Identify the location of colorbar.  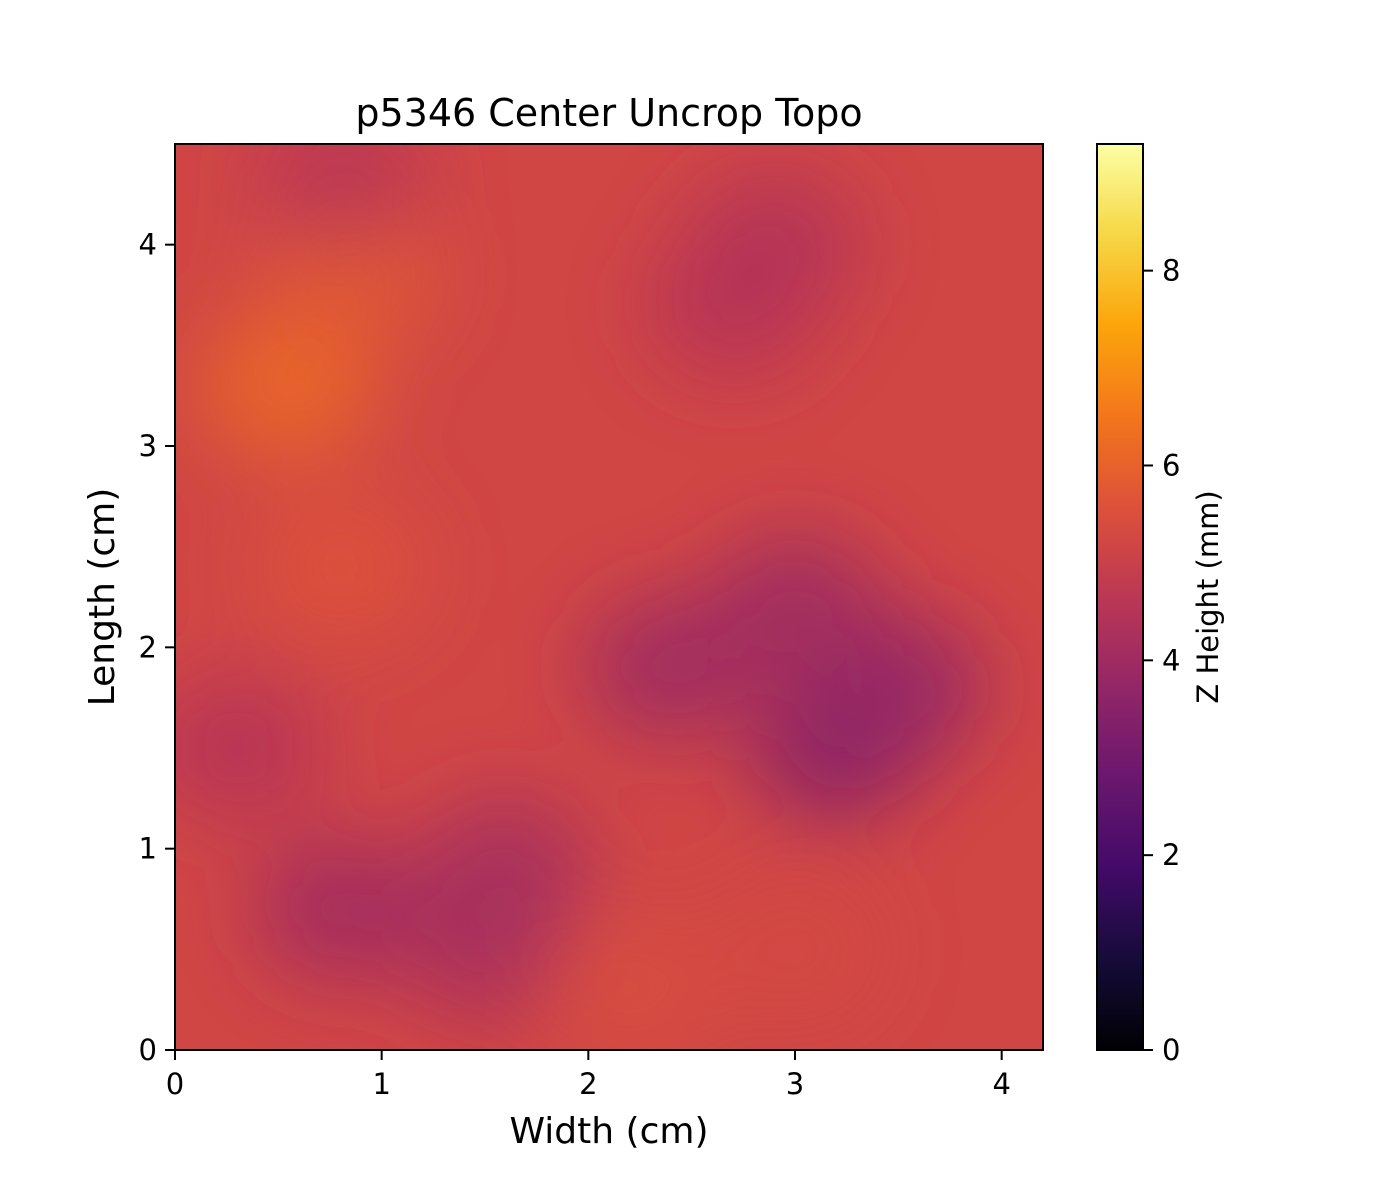
(1120, 597).